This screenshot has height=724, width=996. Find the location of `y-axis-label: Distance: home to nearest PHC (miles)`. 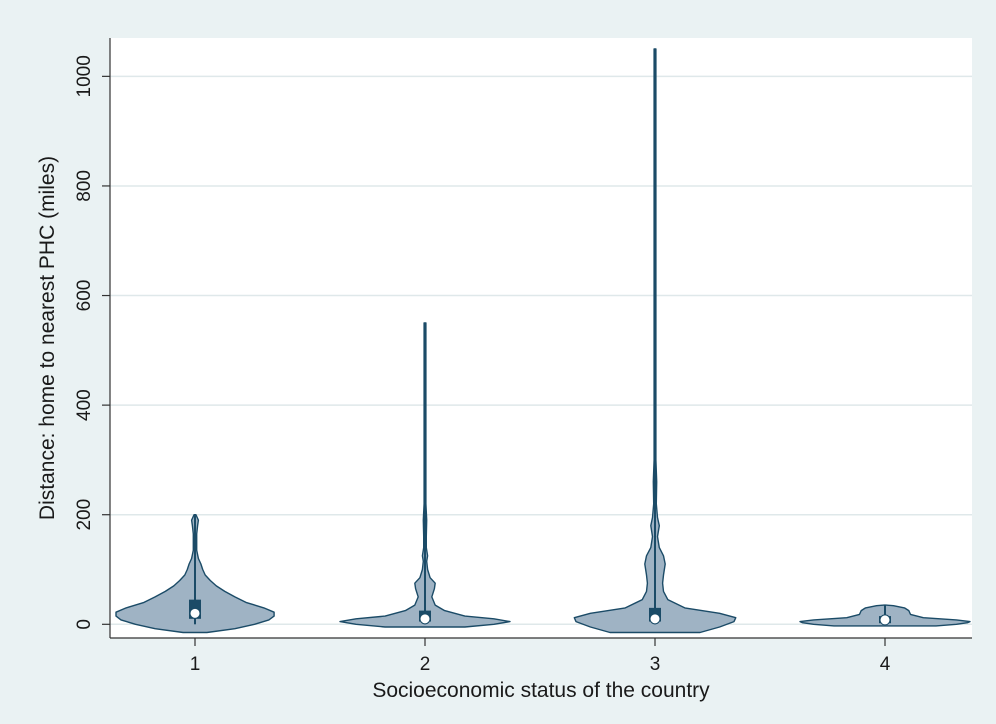

y-axis-label: Distance: home to nearest PHC (miles) is located at coordinates (47, 338).